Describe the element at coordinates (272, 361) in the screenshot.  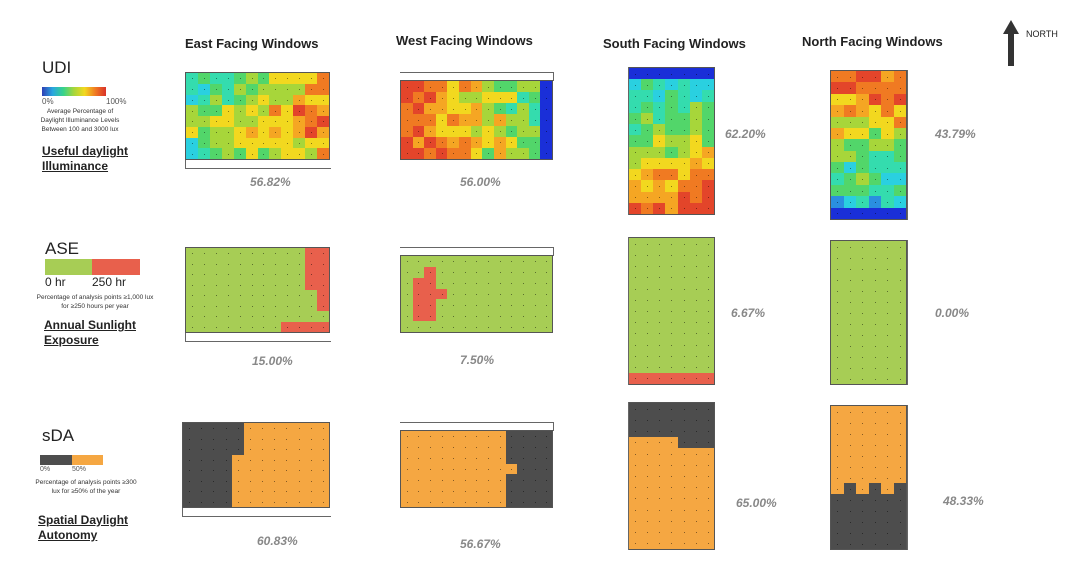
I see `ase-value-east: 15.00%` at that location.